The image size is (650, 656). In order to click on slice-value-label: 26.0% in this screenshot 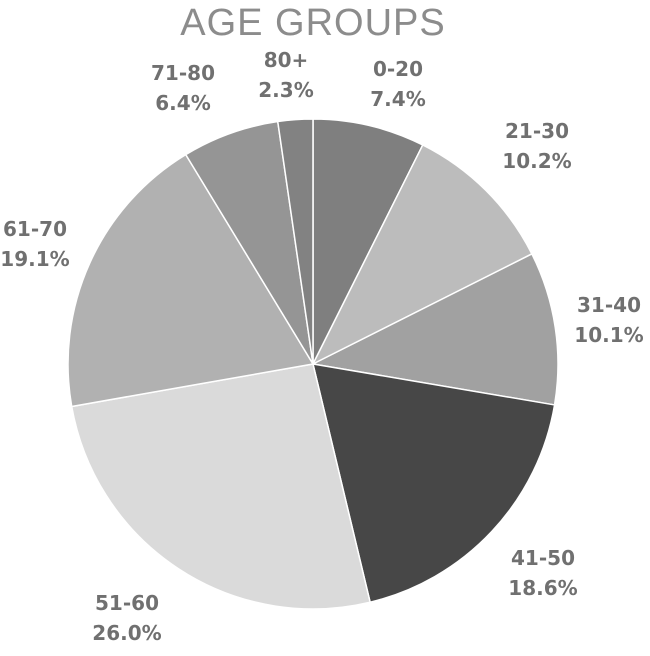, I will do `click(126, 633)`.